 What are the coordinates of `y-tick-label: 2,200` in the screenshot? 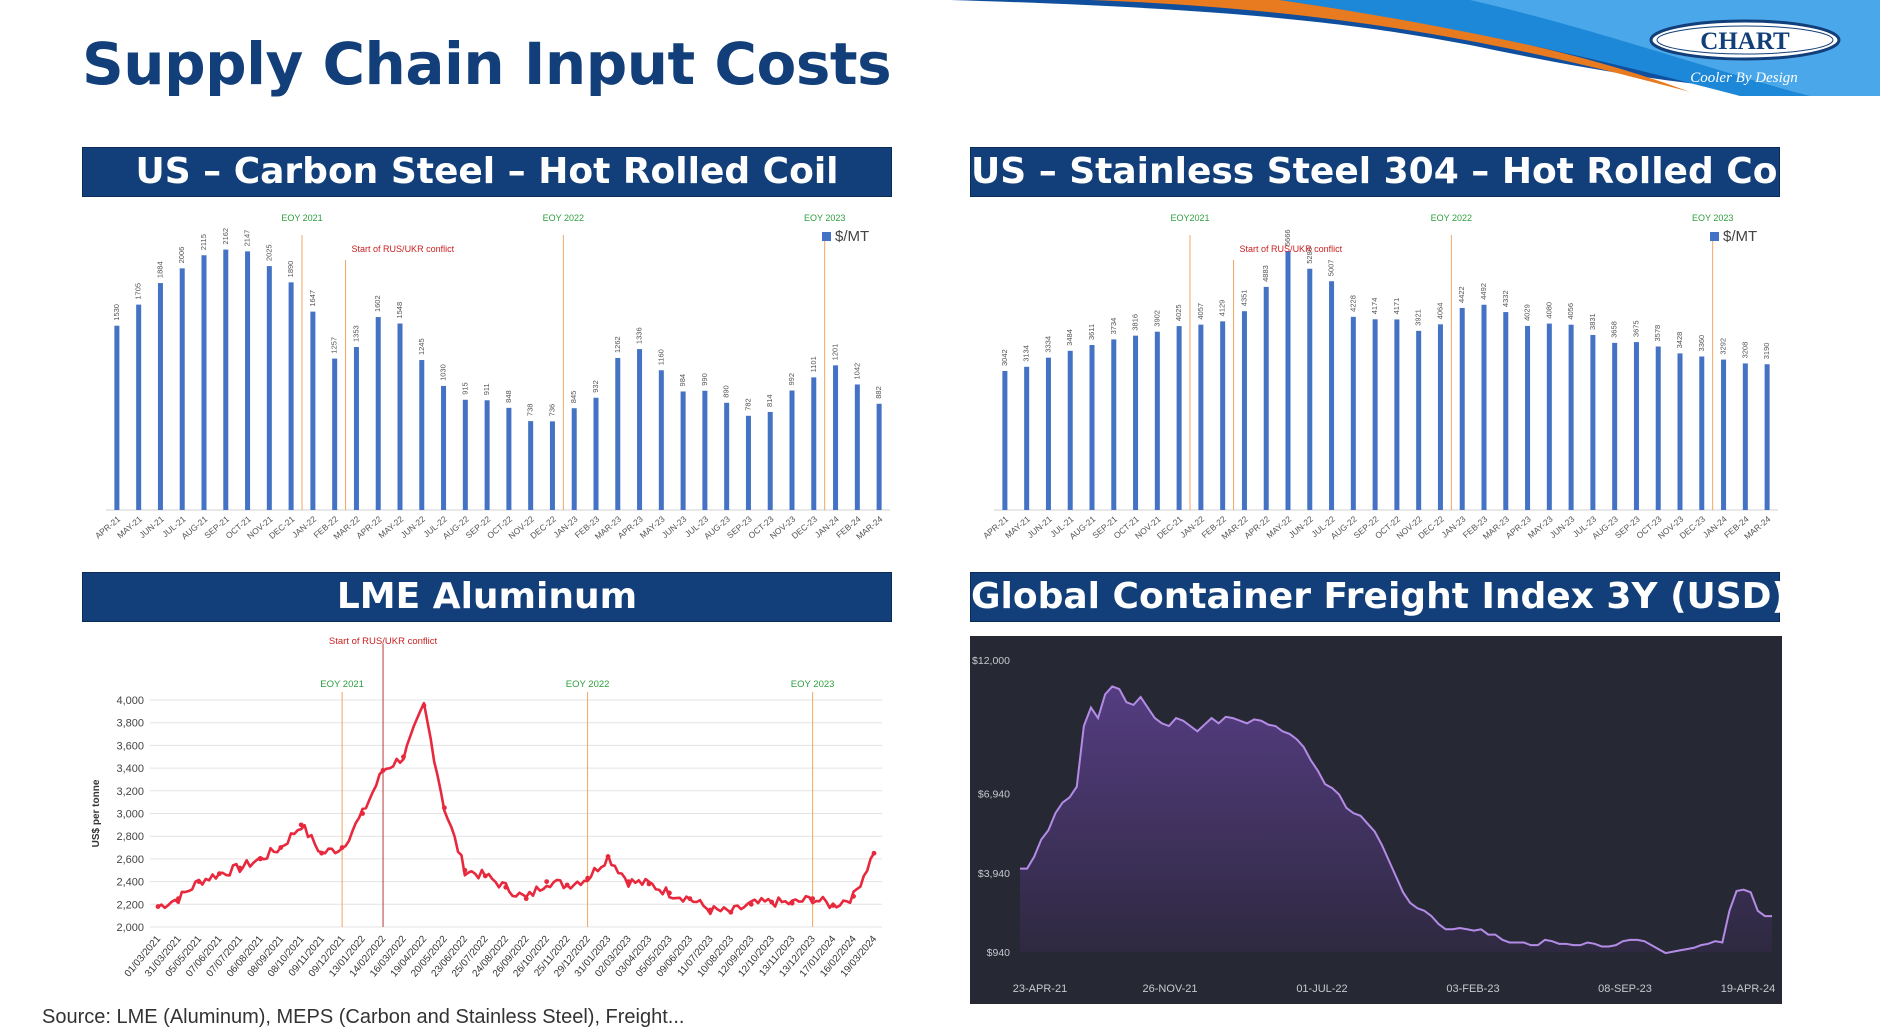 It's located at (130, 905).